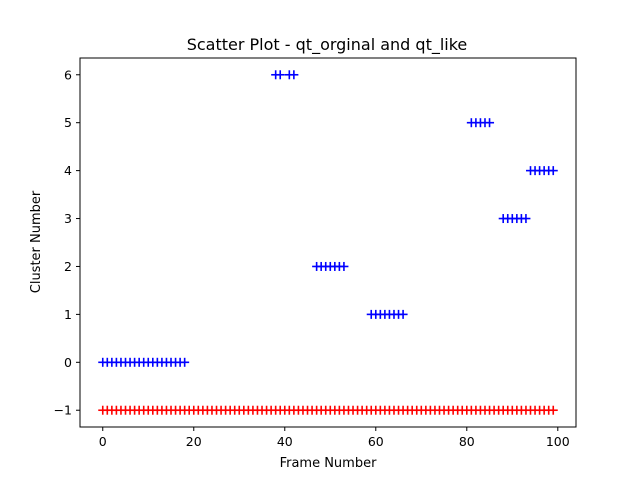 This screenshot has width=640, height=480. Describe the element at coordinates (68, 122) in the screenshot. I see `y-tick-label: 5` at that location.